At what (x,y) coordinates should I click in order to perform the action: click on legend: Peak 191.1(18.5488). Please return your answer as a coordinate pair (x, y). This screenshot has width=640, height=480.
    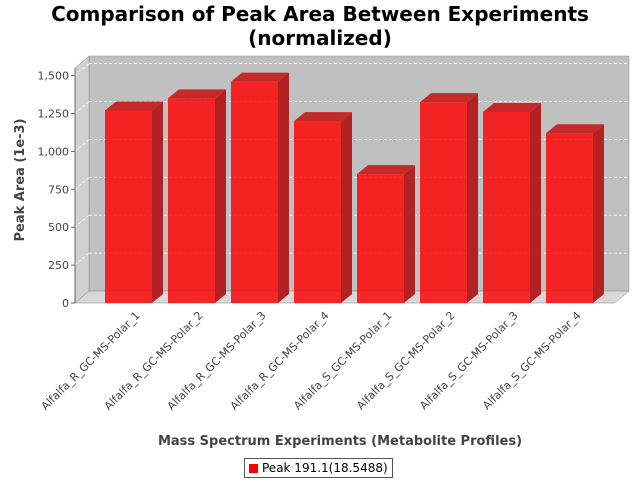
    Looking at the image, I should click on (318, 468).